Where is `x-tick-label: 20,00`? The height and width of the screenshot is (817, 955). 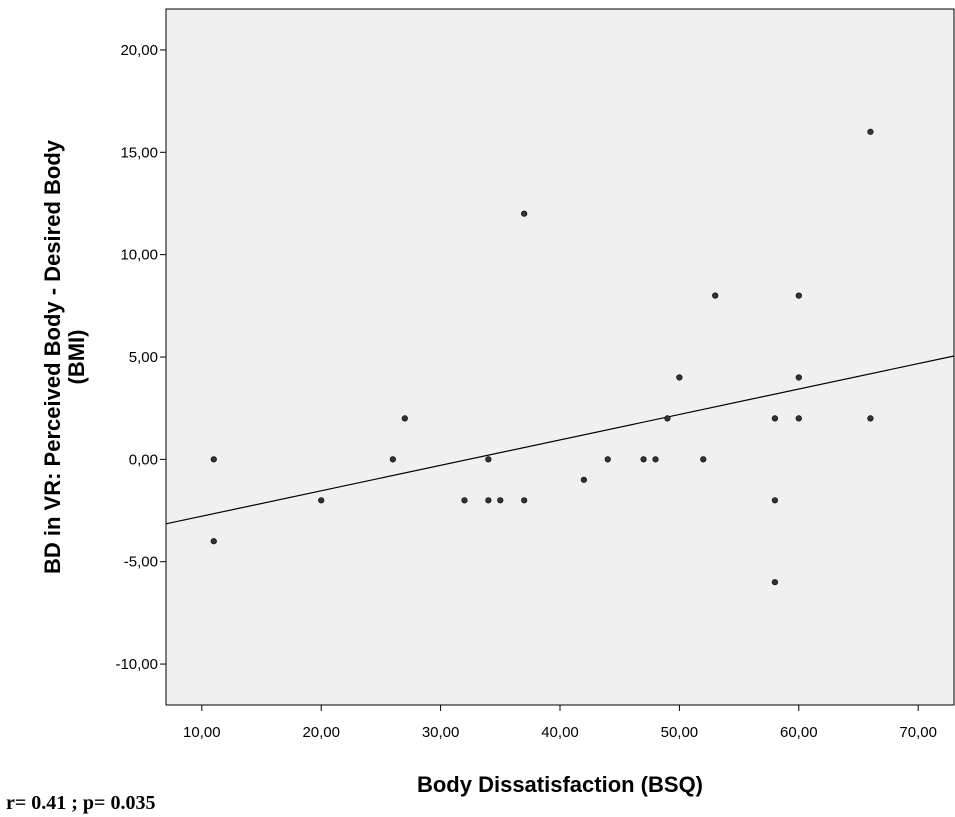
x-tick-label: 20,00 is located at coordinates (321, 732).